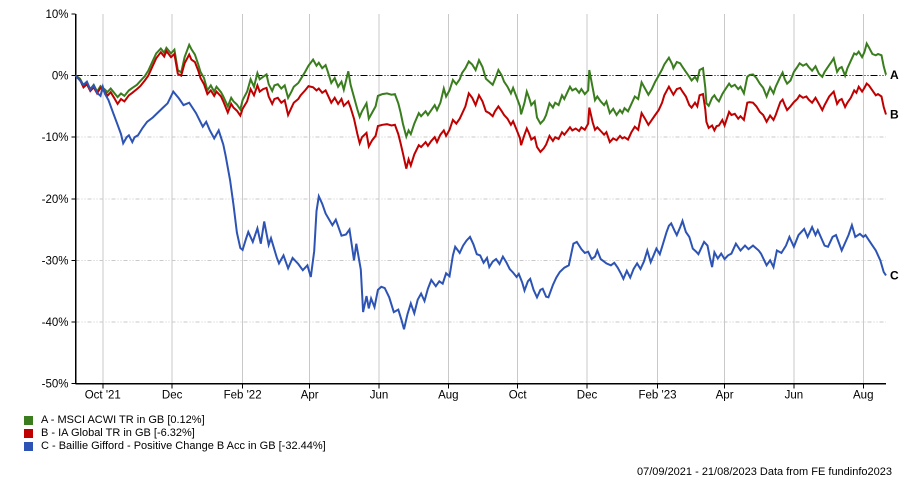 The width and height of the screenshot is (900, 484). Describe the element at coordinates (894, 275) in the screenshot. I see `series-c-end-label: C` at that location.